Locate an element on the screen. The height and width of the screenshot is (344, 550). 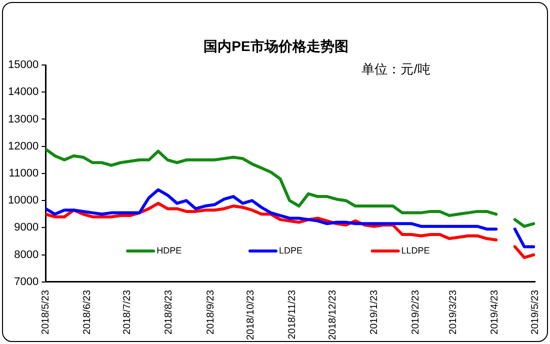
x-tick-label: 2018/6/23 is located at coordinates (87, 312).